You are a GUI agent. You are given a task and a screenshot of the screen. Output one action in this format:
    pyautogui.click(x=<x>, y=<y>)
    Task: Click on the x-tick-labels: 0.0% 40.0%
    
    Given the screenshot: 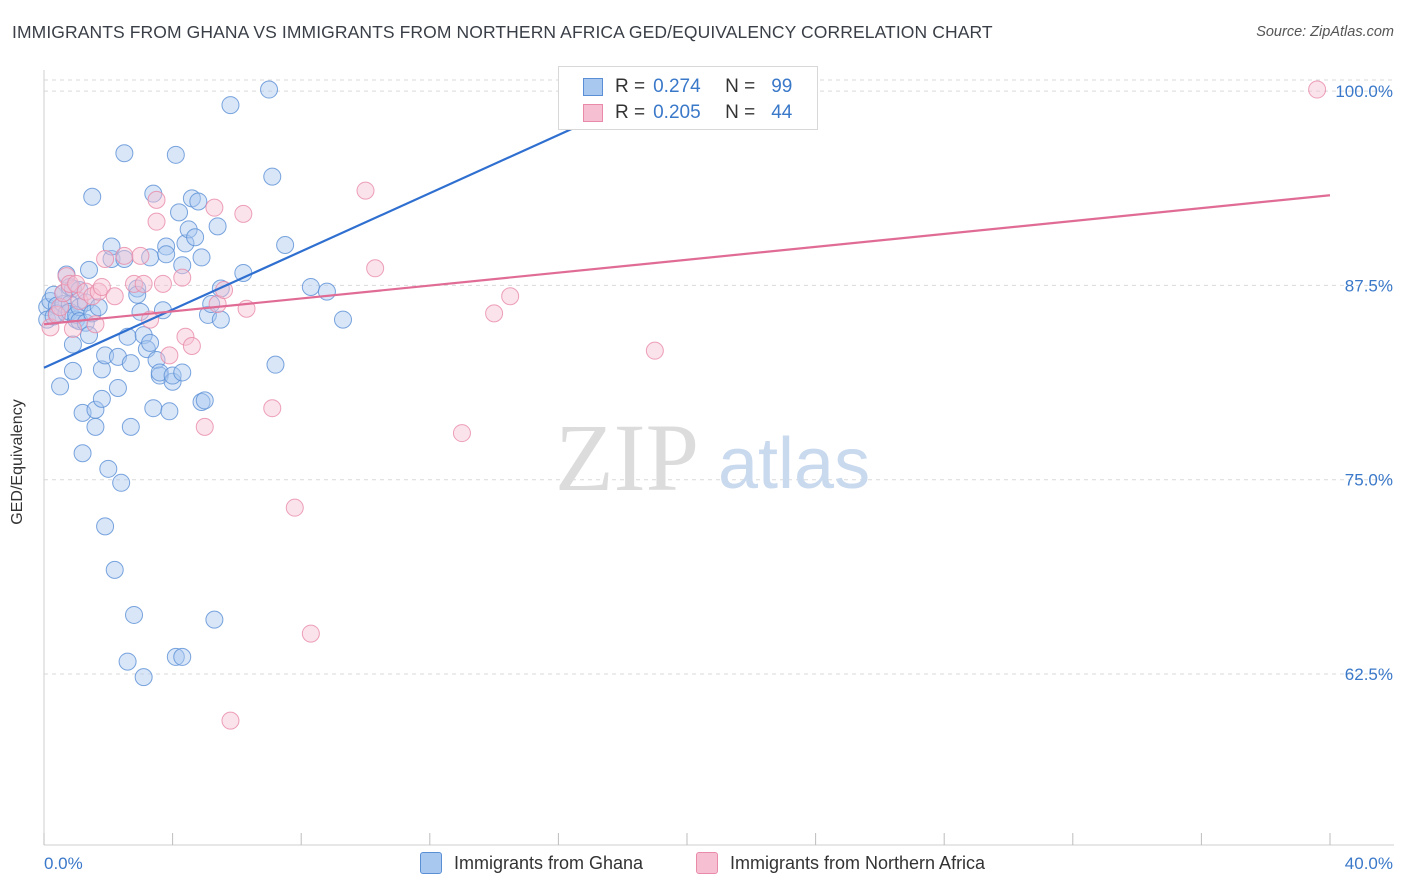 What is the action you would take?
    pyautogui.click(x=718, y=863)
    